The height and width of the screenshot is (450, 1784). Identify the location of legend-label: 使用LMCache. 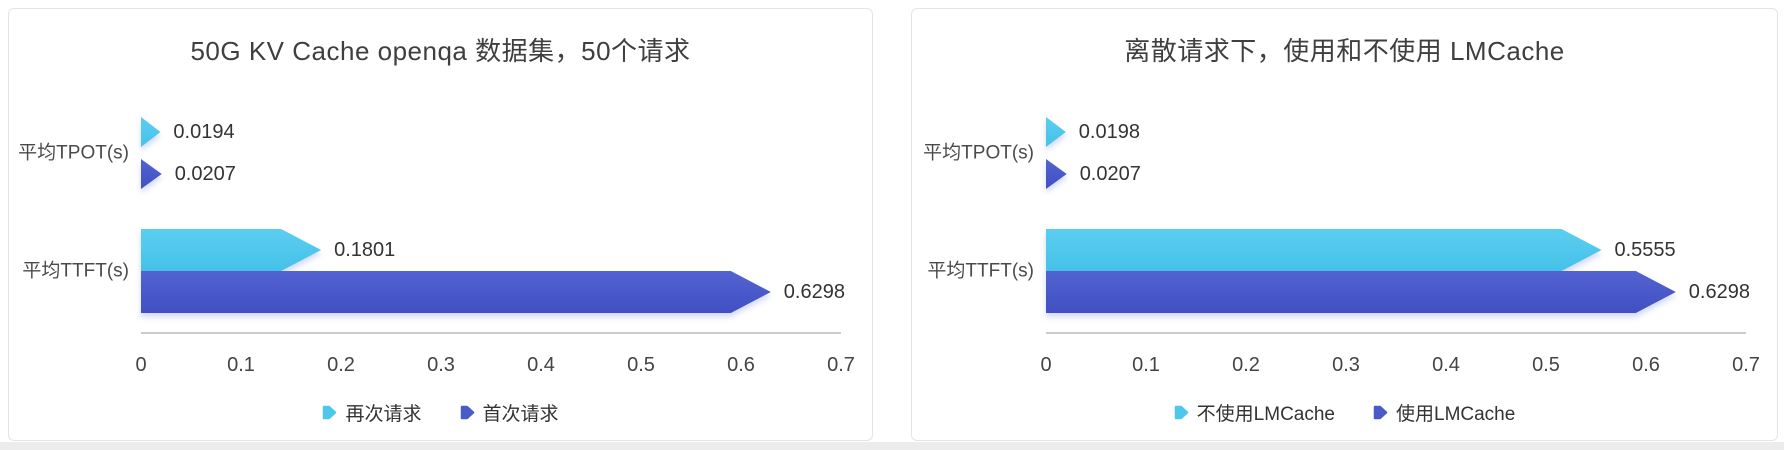
(1456, 414).